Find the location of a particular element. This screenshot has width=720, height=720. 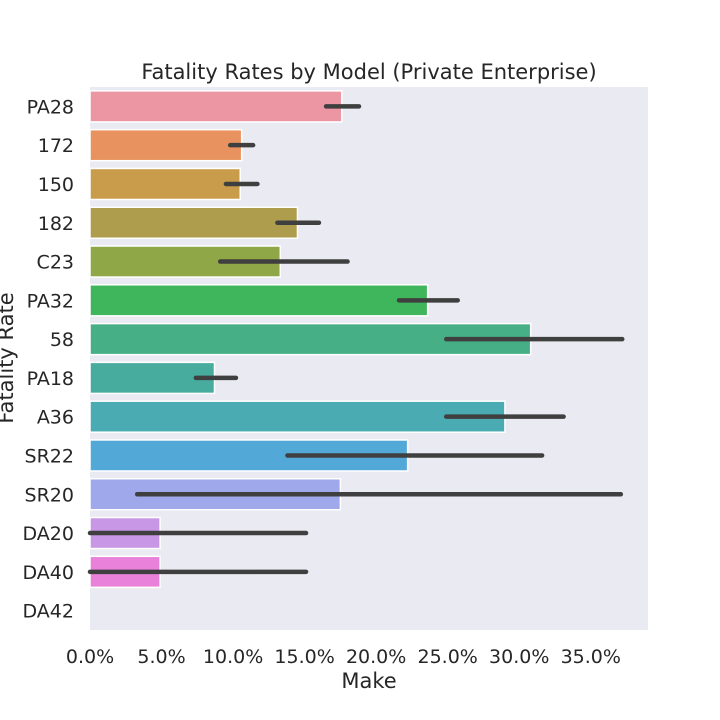

x-tick-label: 35.0% is located at coordinates (591, 657).